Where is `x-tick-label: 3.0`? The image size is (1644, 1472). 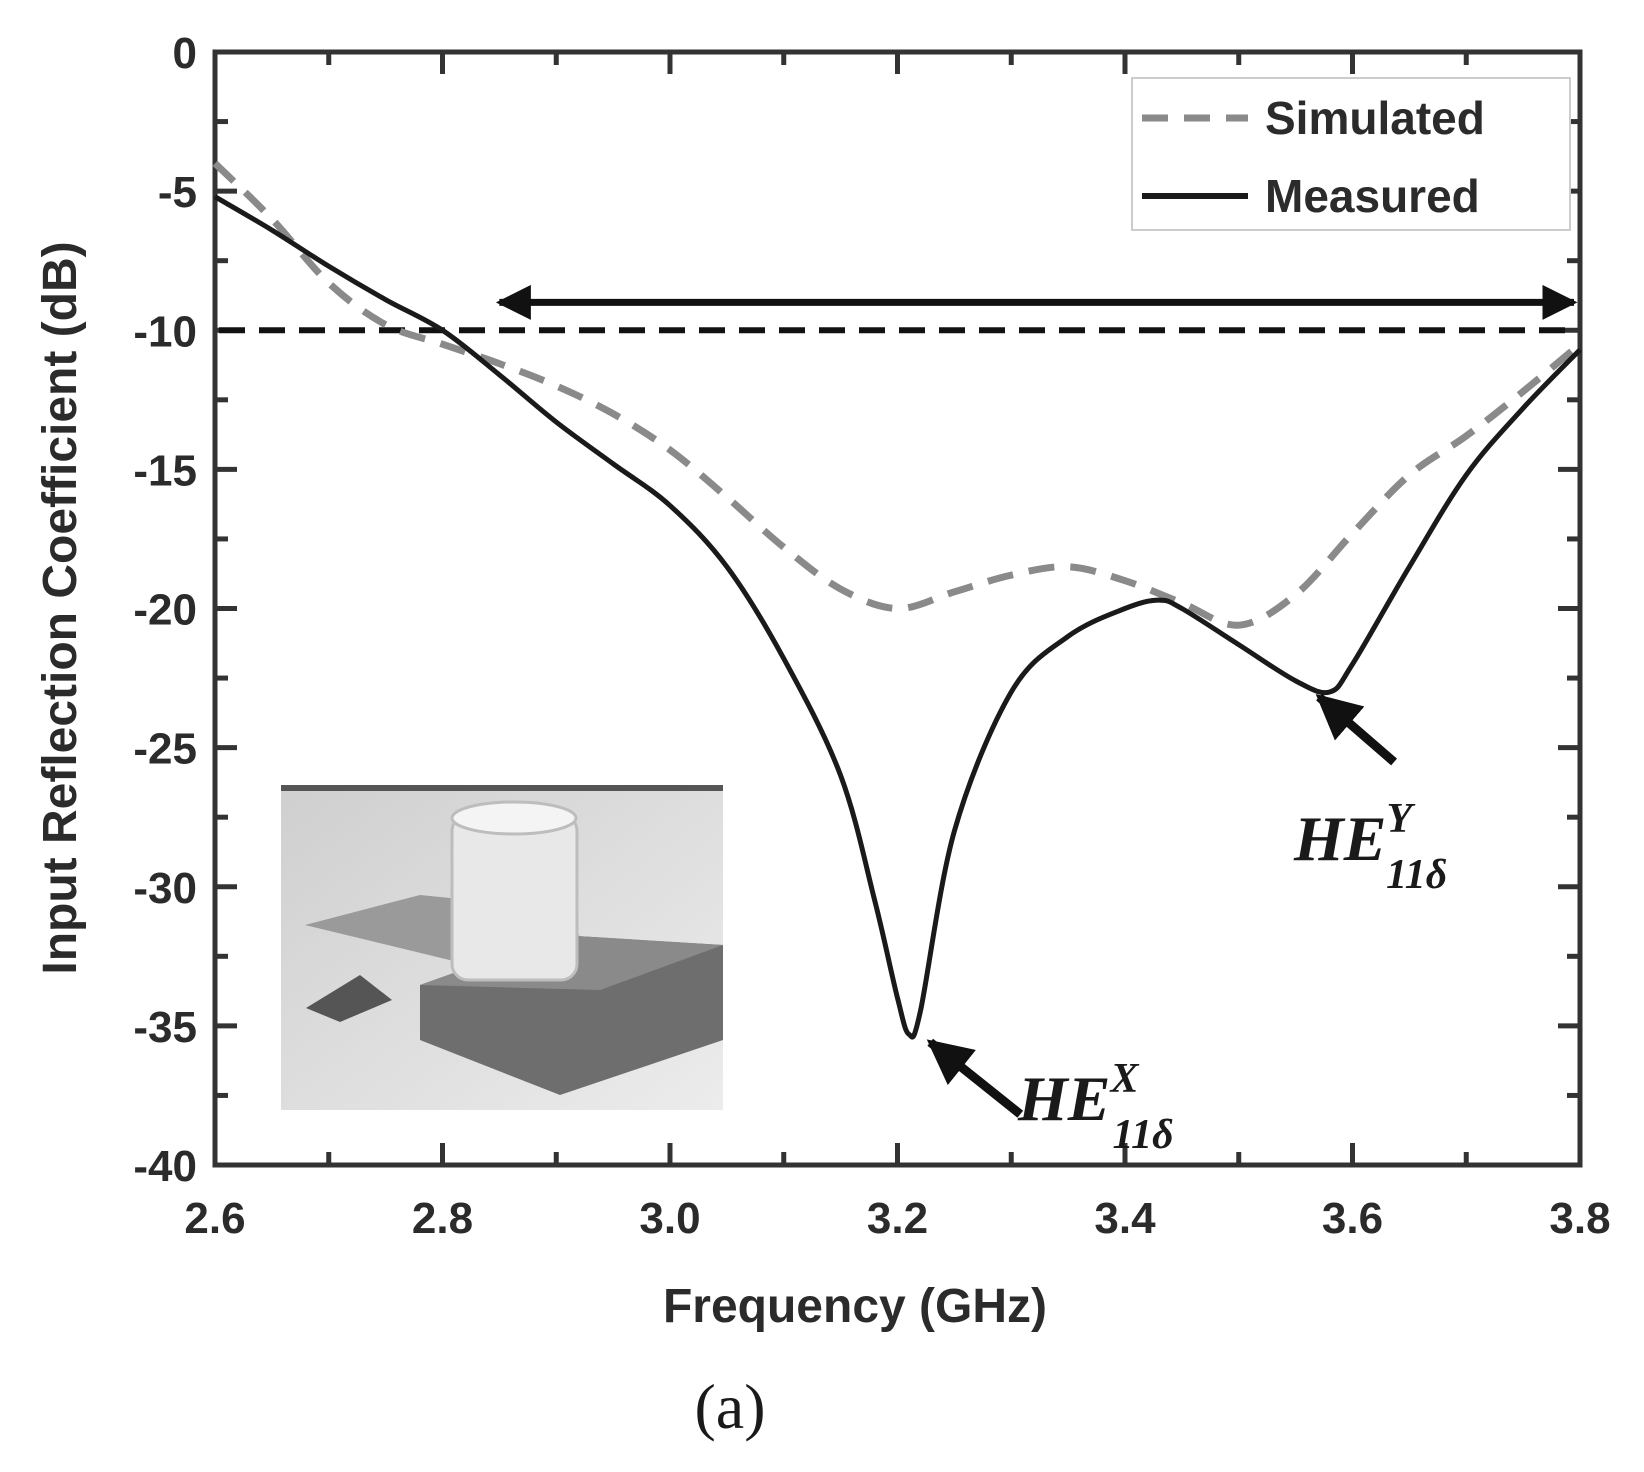
x-tick-label: 3.0 is located at coordinates (669, 1218).